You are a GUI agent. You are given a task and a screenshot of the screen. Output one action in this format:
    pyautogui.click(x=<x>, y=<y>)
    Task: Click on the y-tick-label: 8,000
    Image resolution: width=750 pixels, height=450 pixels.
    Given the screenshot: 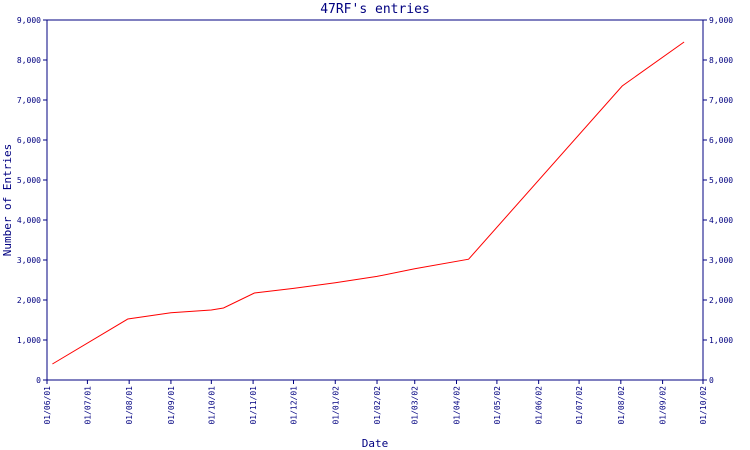 What is the action you would take?
    pyautogui.click(x=29, y=60)
    